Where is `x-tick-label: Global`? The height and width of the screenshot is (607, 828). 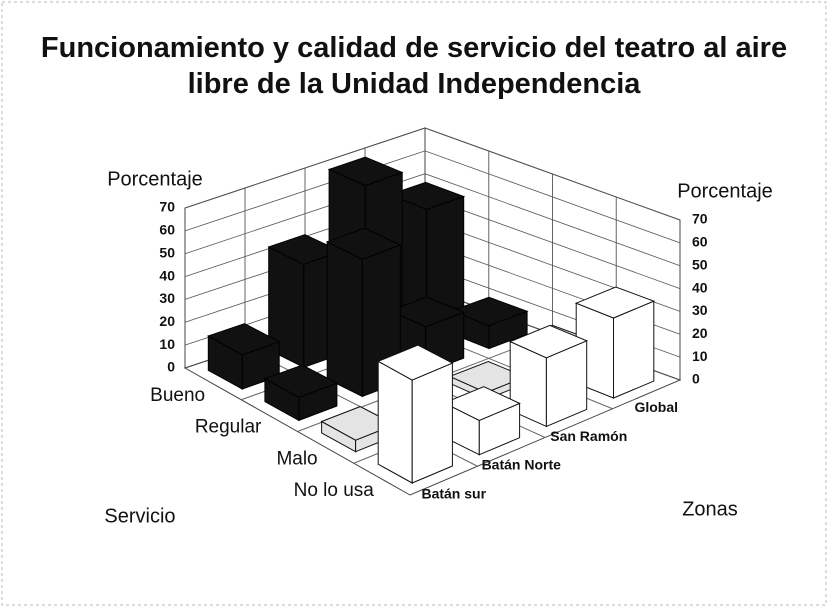
x-tick-label: Global is located at coordinates (656, 407).